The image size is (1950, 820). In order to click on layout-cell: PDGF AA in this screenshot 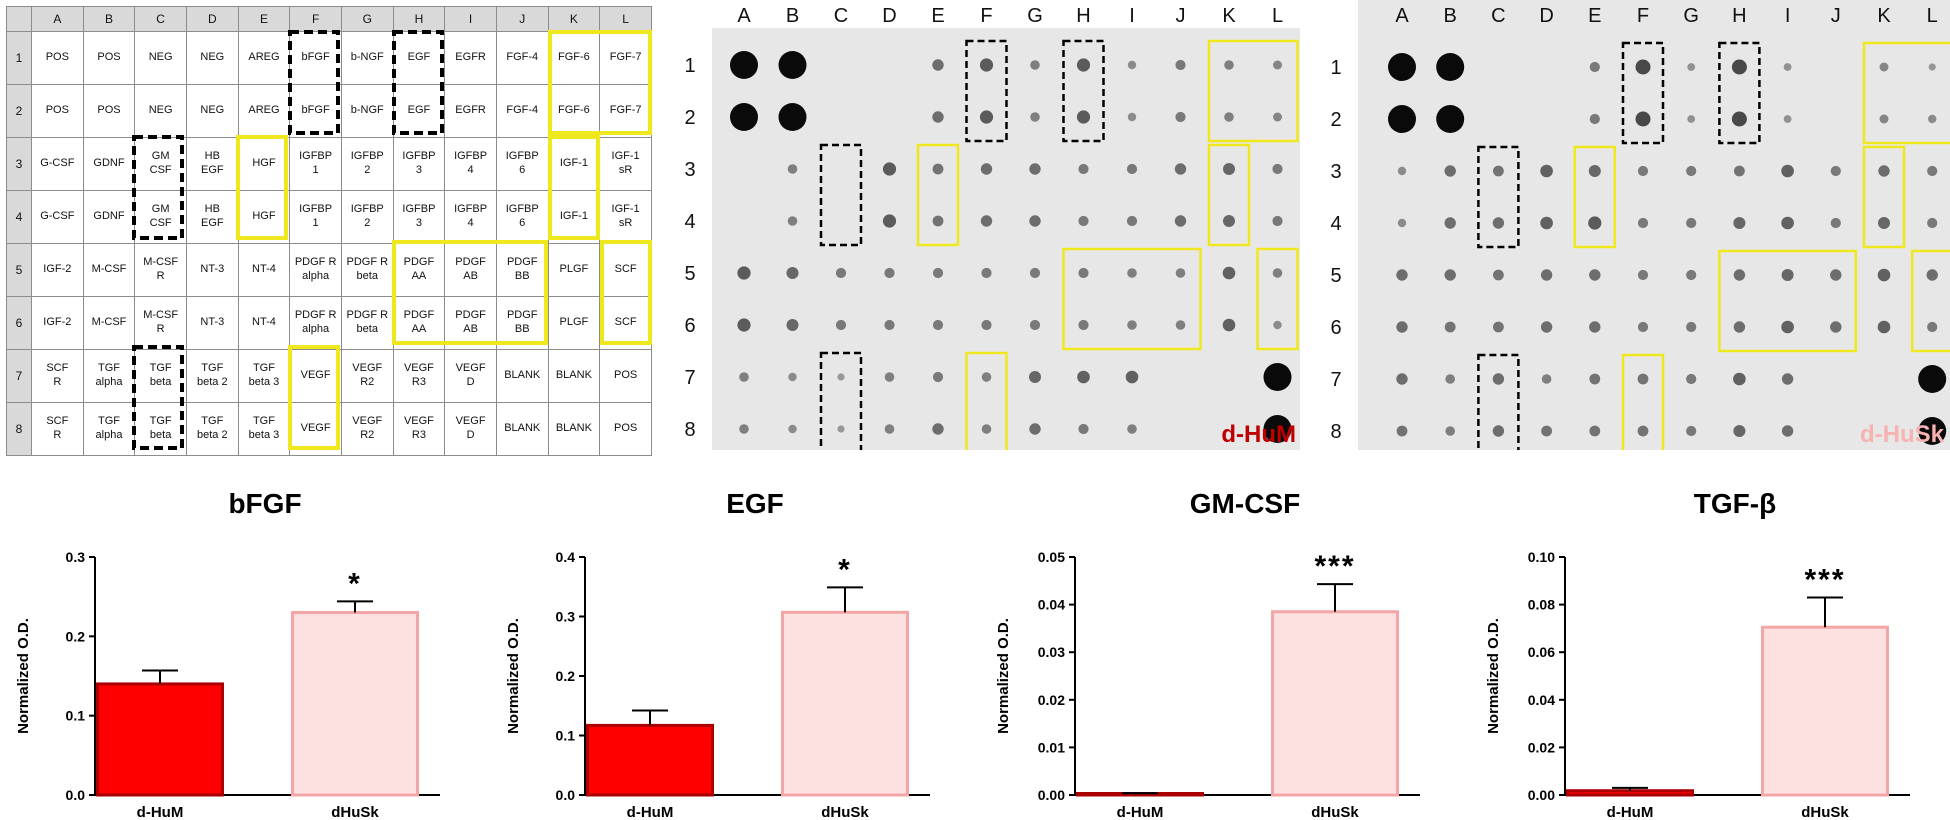, I will do `click(419, 270)`.